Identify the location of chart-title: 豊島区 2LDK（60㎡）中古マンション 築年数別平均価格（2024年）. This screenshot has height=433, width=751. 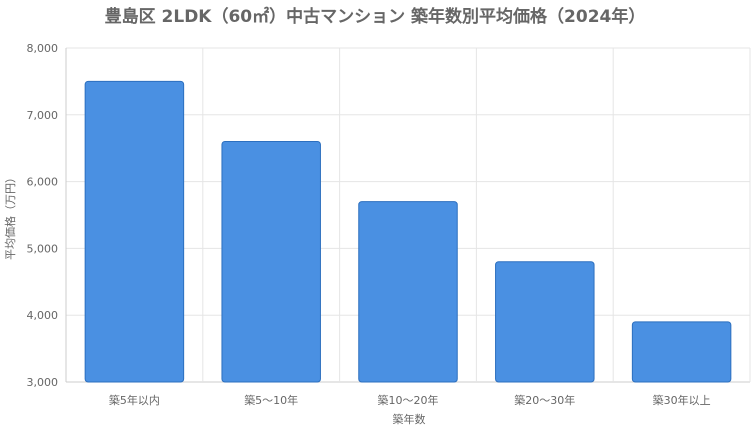
(375, 16).